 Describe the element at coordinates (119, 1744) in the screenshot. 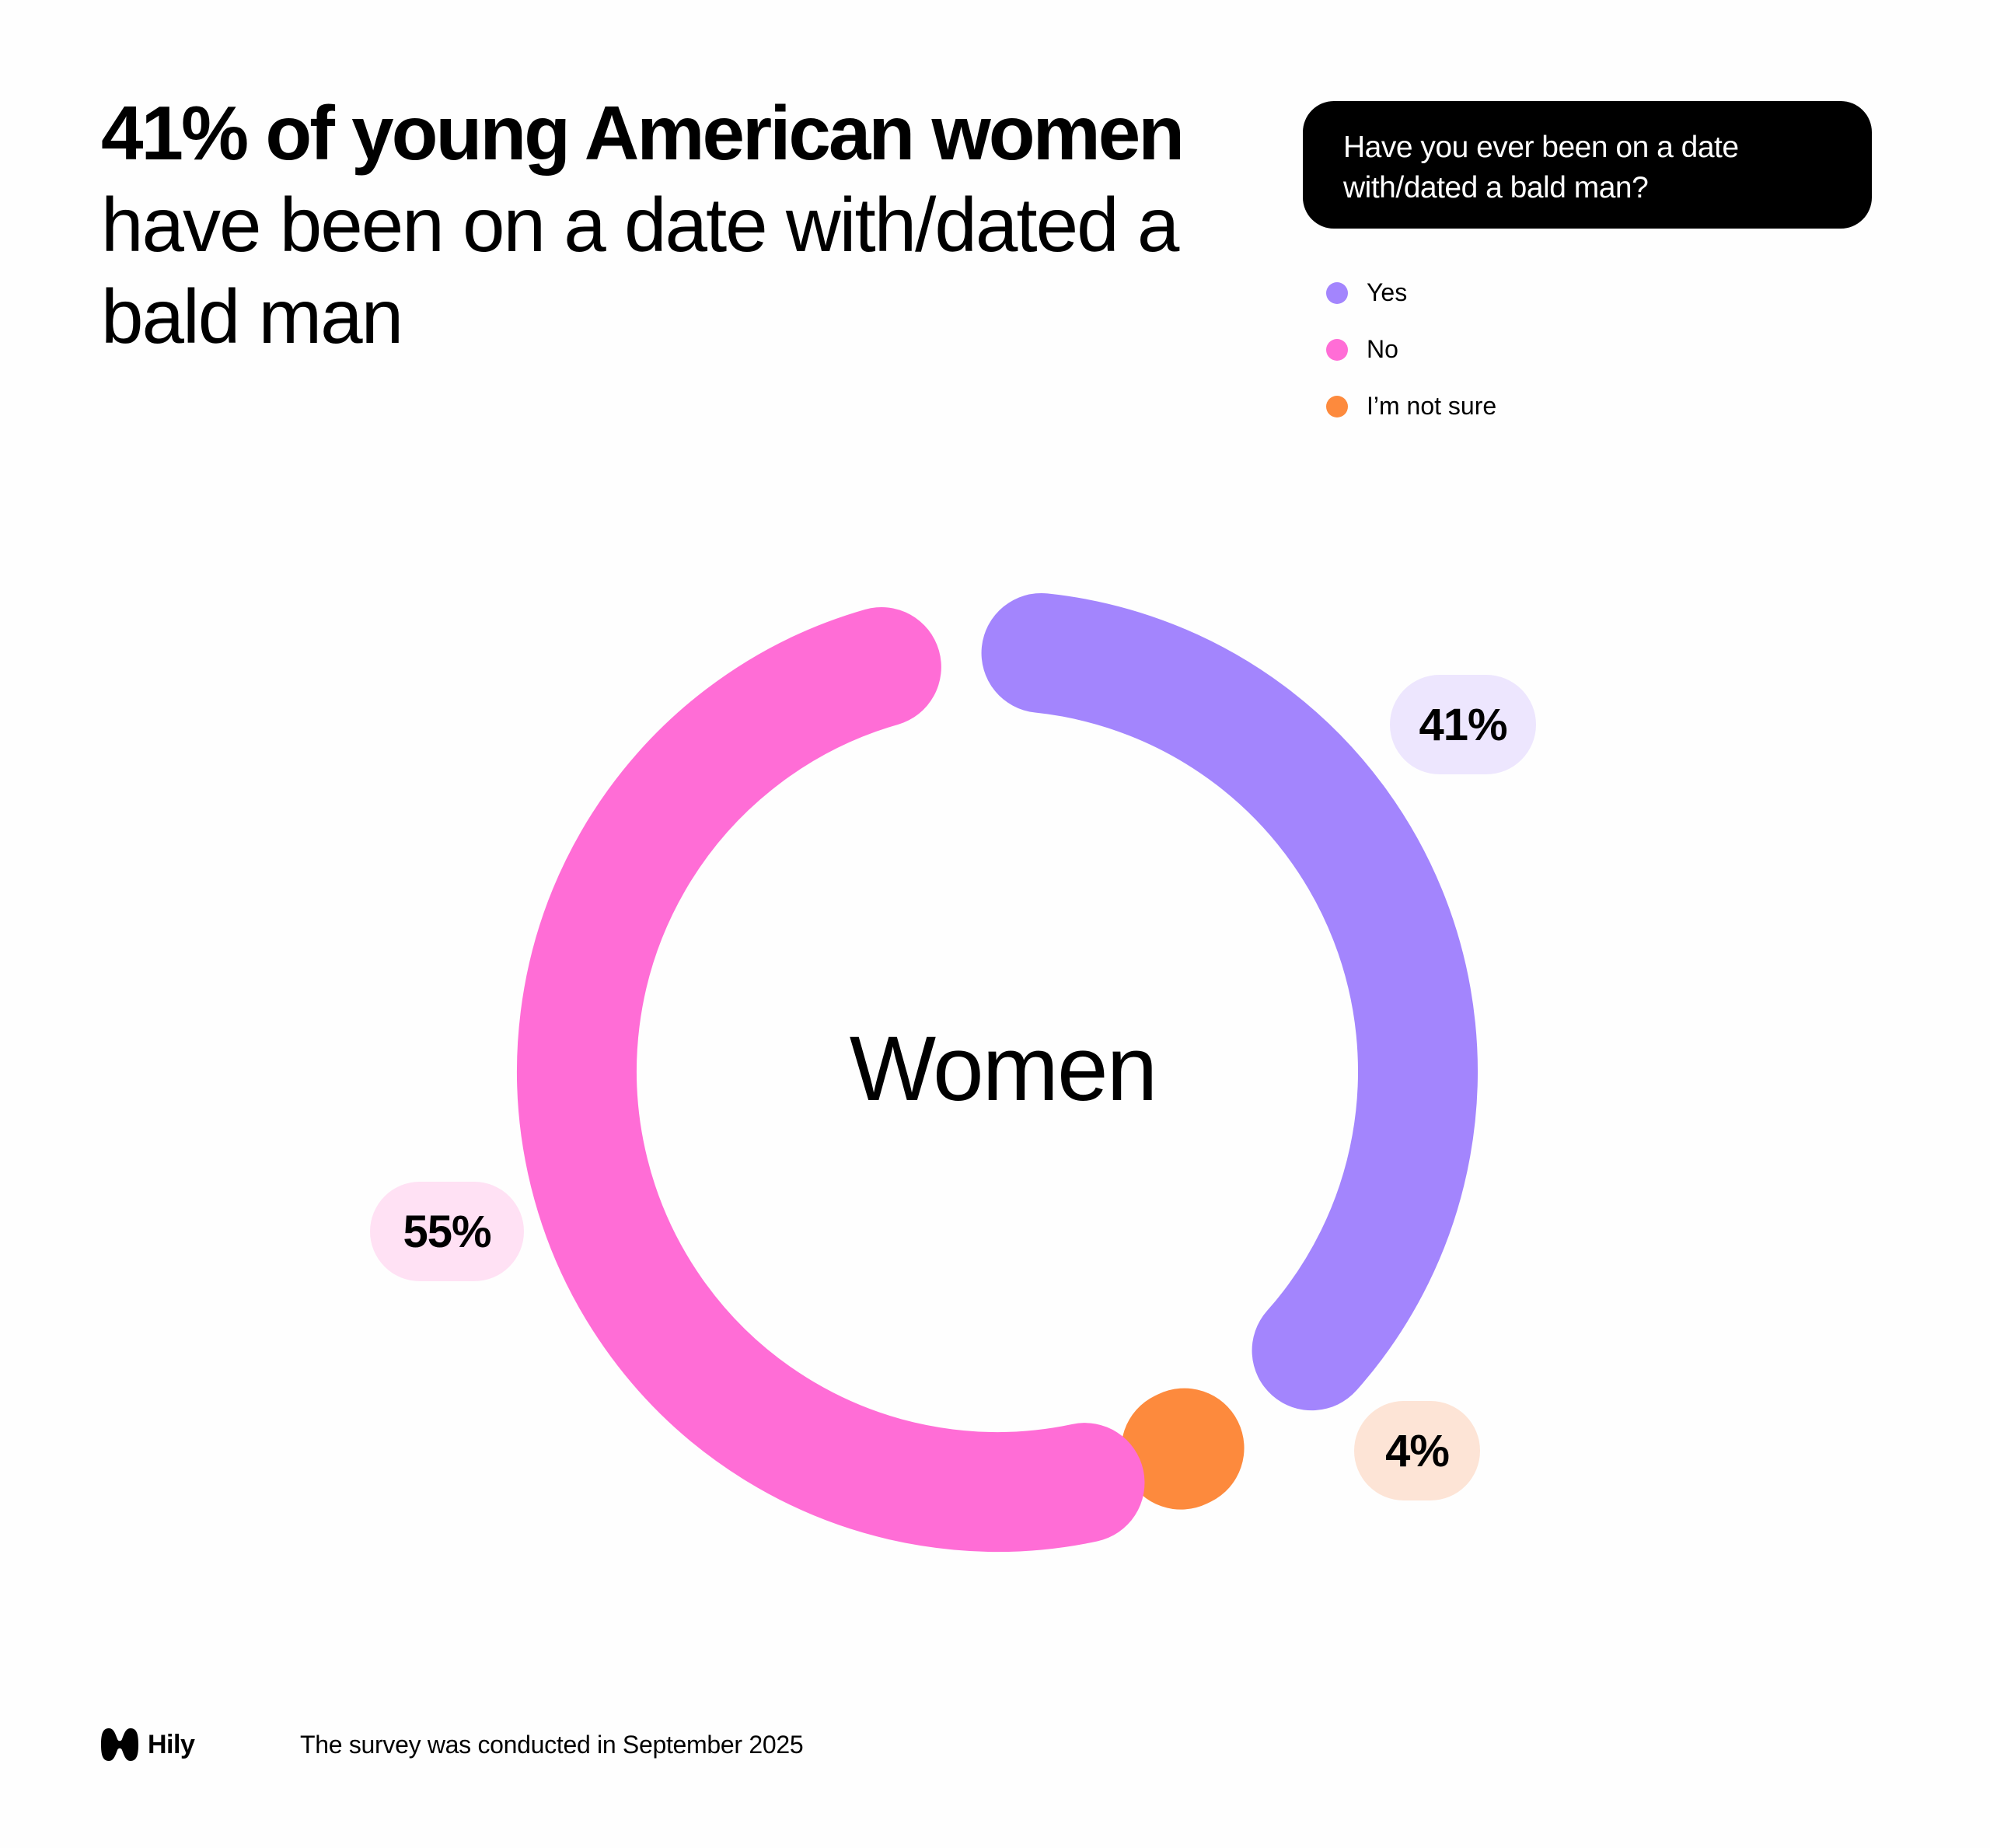

I see `hily-logo-icon` at that location.